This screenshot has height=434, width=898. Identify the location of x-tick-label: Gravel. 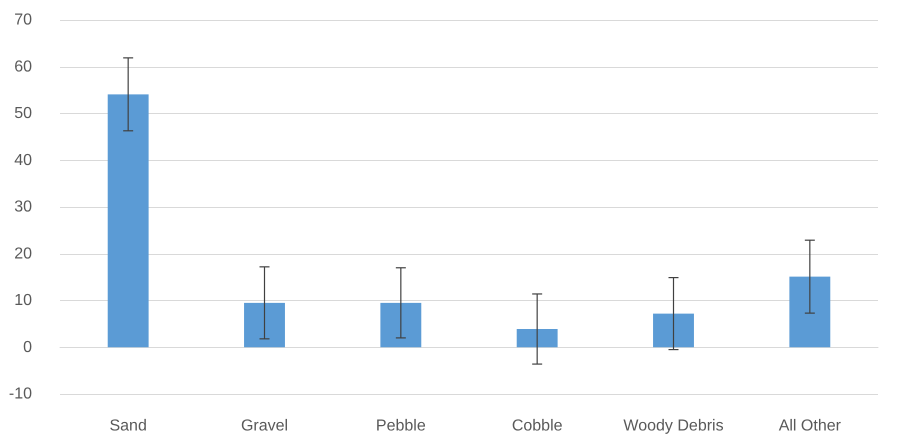
(264, 426).